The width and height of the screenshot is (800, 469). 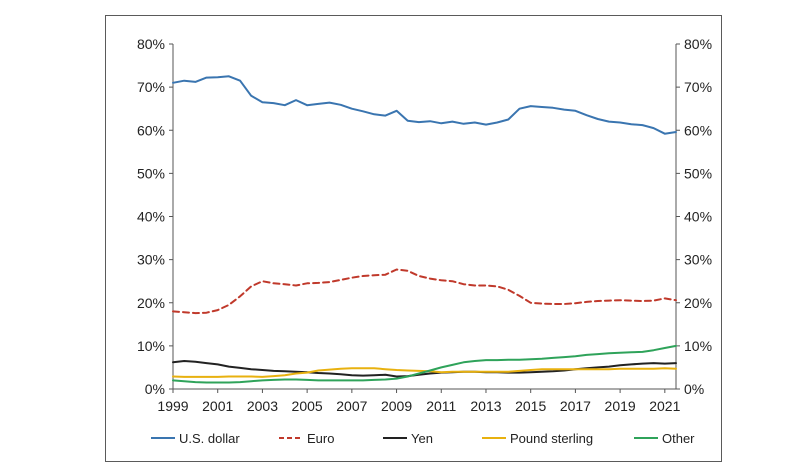 What do you see at coordinates (575, 406) in the screenshot?
I see `x-tick-label: 2017` at bounding box center [575, 406].